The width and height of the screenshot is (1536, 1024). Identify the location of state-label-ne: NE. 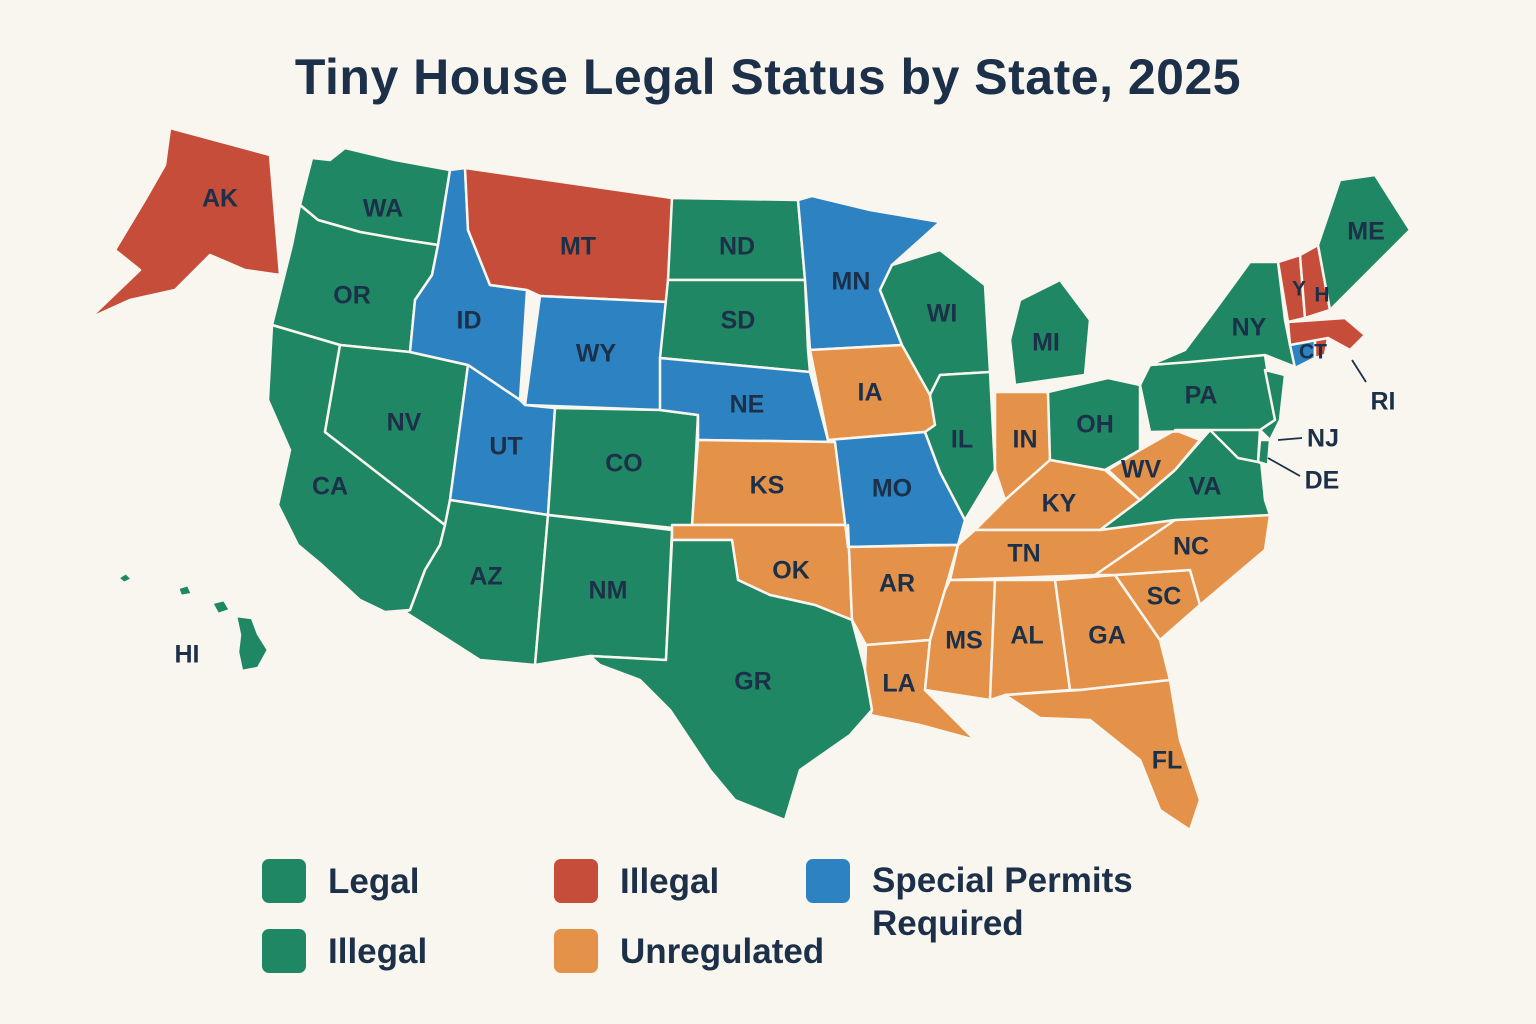
(747, 405).